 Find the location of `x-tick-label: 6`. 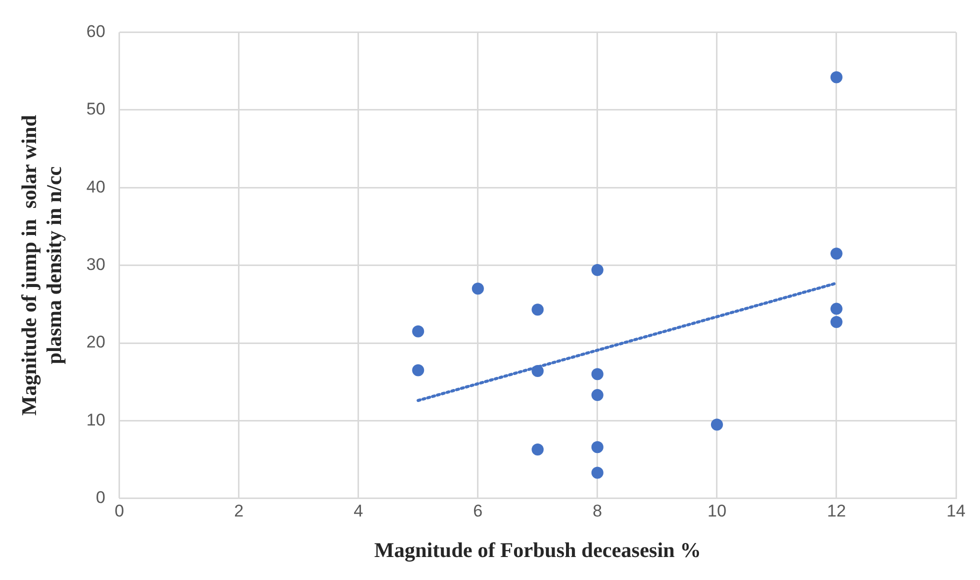

x-tick-label: 6 is located at coordinates (478, 510).